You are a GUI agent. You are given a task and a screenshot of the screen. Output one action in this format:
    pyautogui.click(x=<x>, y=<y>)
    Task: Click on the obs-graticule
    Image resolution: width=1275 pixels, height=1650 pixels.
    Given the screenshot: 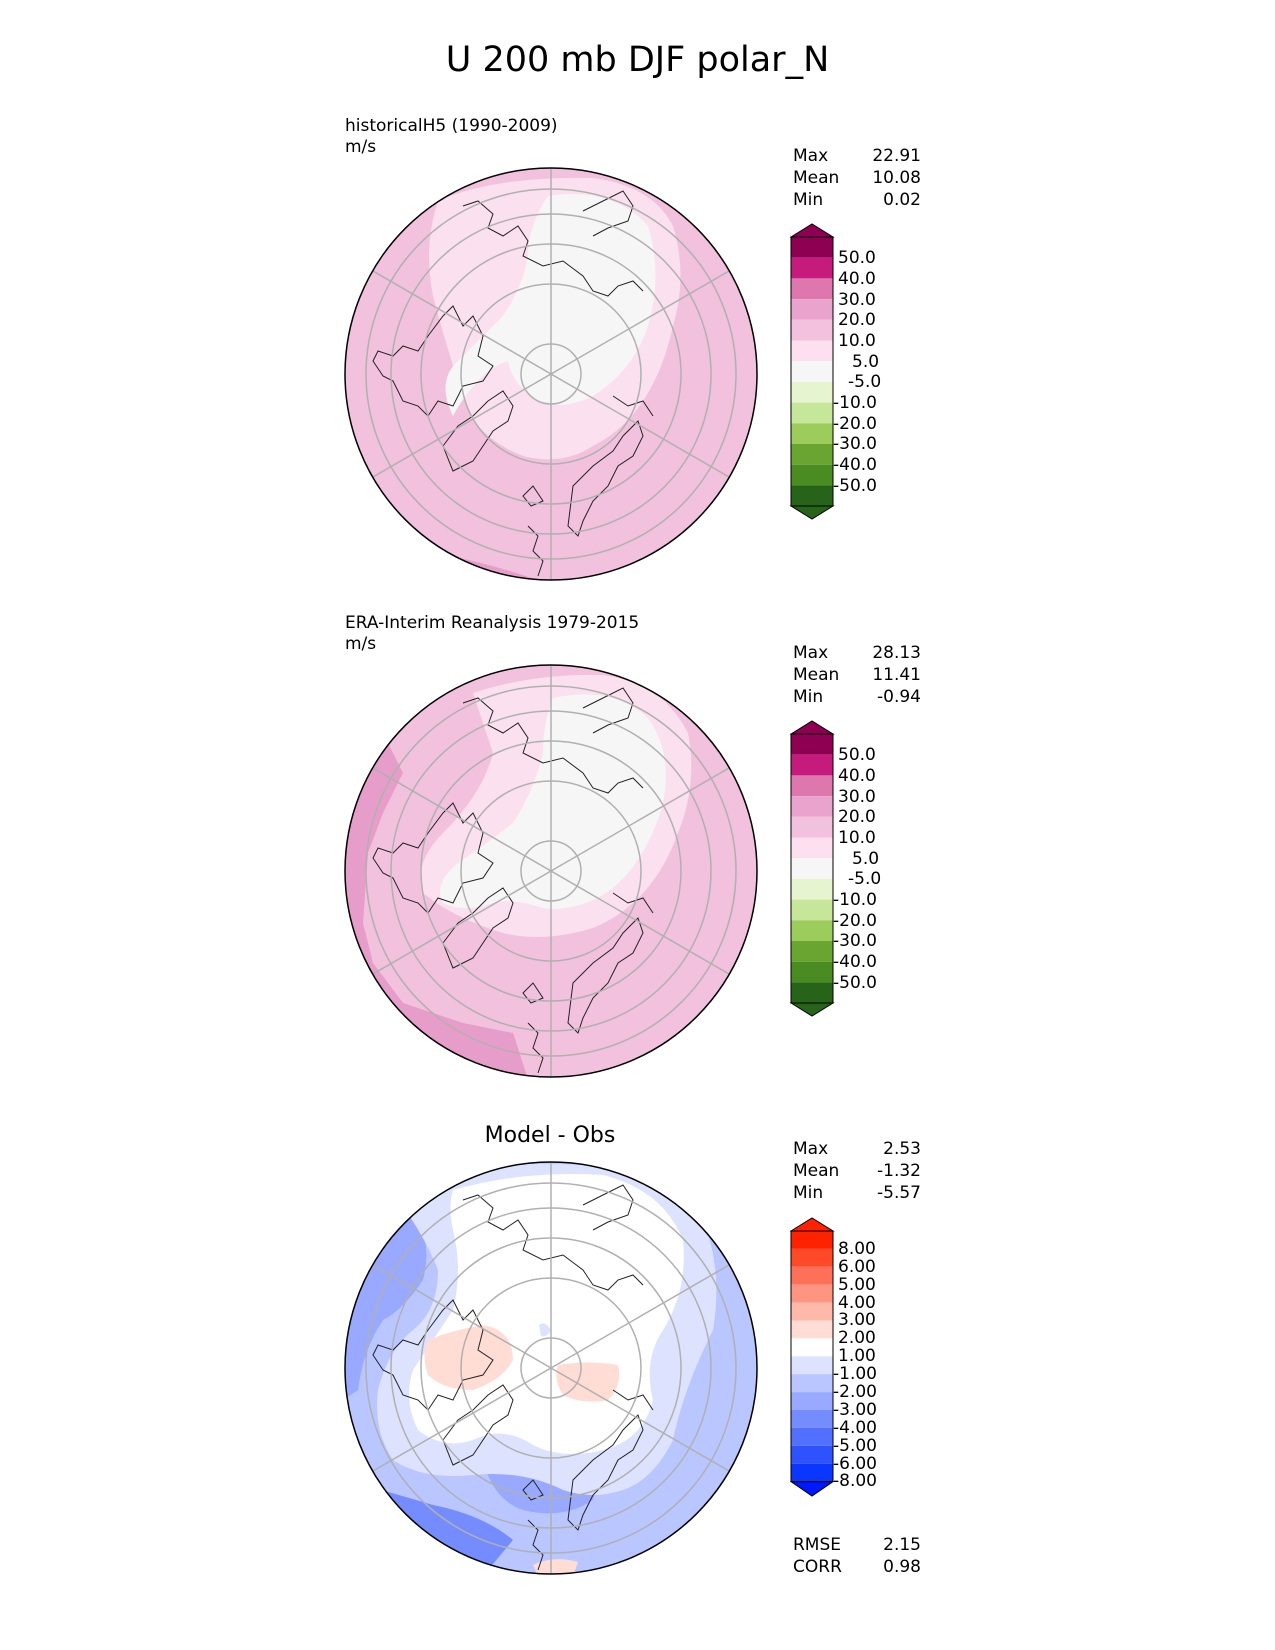 What is the action you would take?
    pyautogui.click(x=551, y=871)
    